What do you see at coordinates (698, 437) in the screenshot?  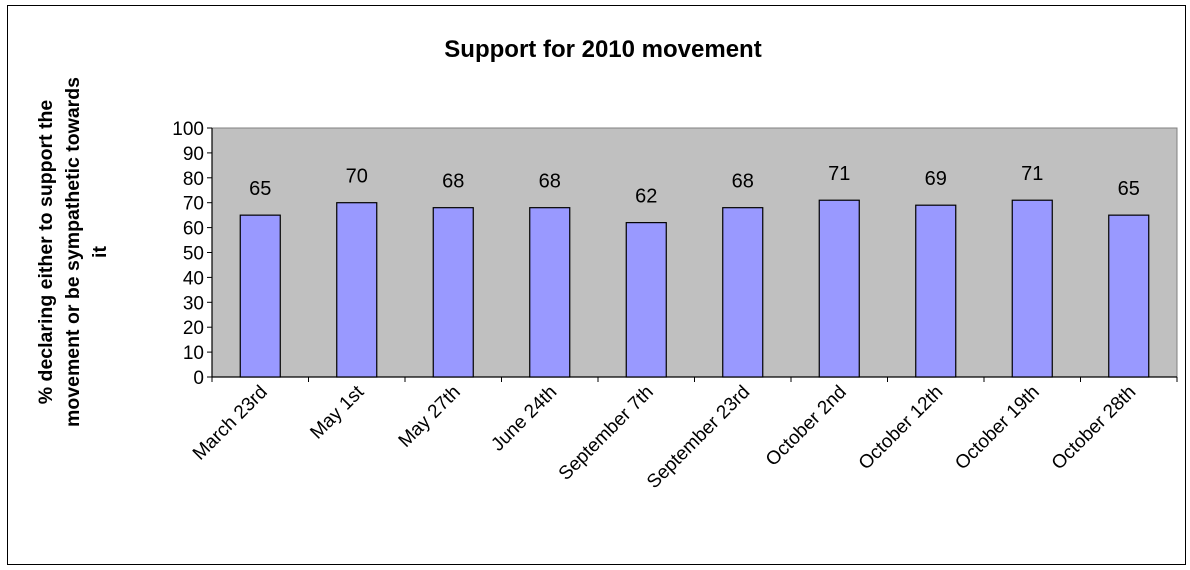 I see `x-tick-label: September 23rd` at bounding box center [698, 437].